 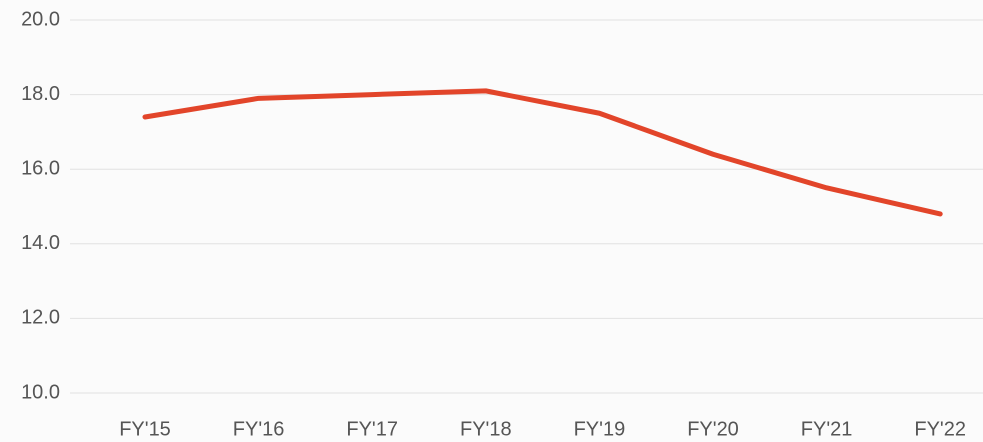 What do you see at coordinates (40, 94) in the screenshot?
I see `y-tick-label: 18.0` at bounding box center [40, 94].